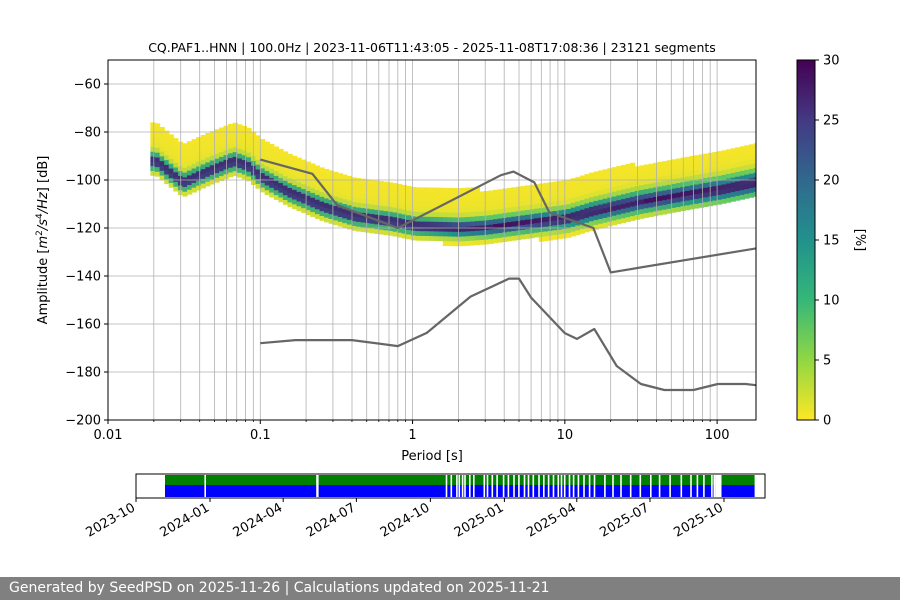 This screenshot has height=600, width=900. I want to click on colorbar-label: [%], so click(859, 240).